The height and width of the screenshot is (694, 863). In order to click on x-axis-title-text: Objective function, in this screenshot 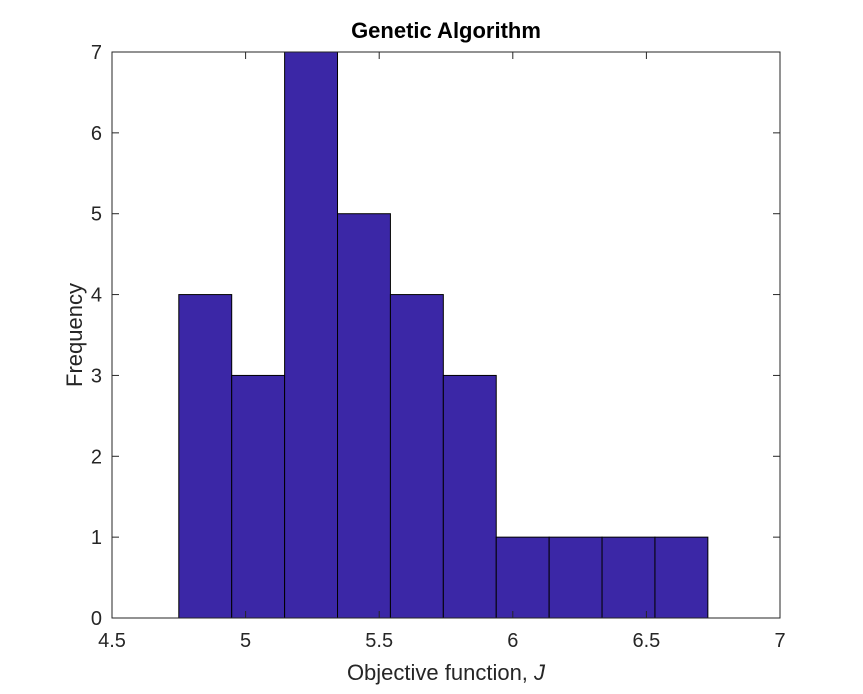, I will do `click(440, 672)`.